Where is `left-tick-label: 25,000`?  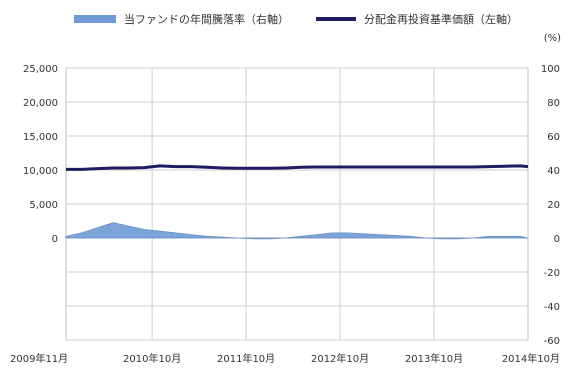 left-tick-label: 25,000 is located at coordinates (40, 69).